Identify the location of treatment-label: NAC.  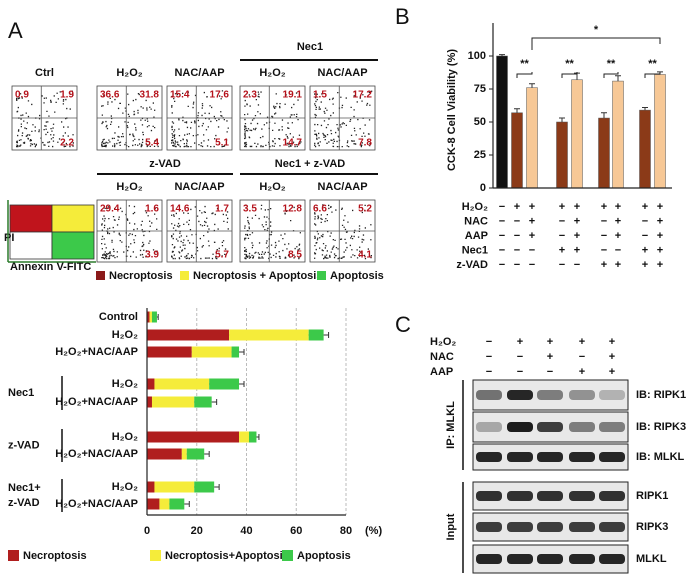
(442, 357).